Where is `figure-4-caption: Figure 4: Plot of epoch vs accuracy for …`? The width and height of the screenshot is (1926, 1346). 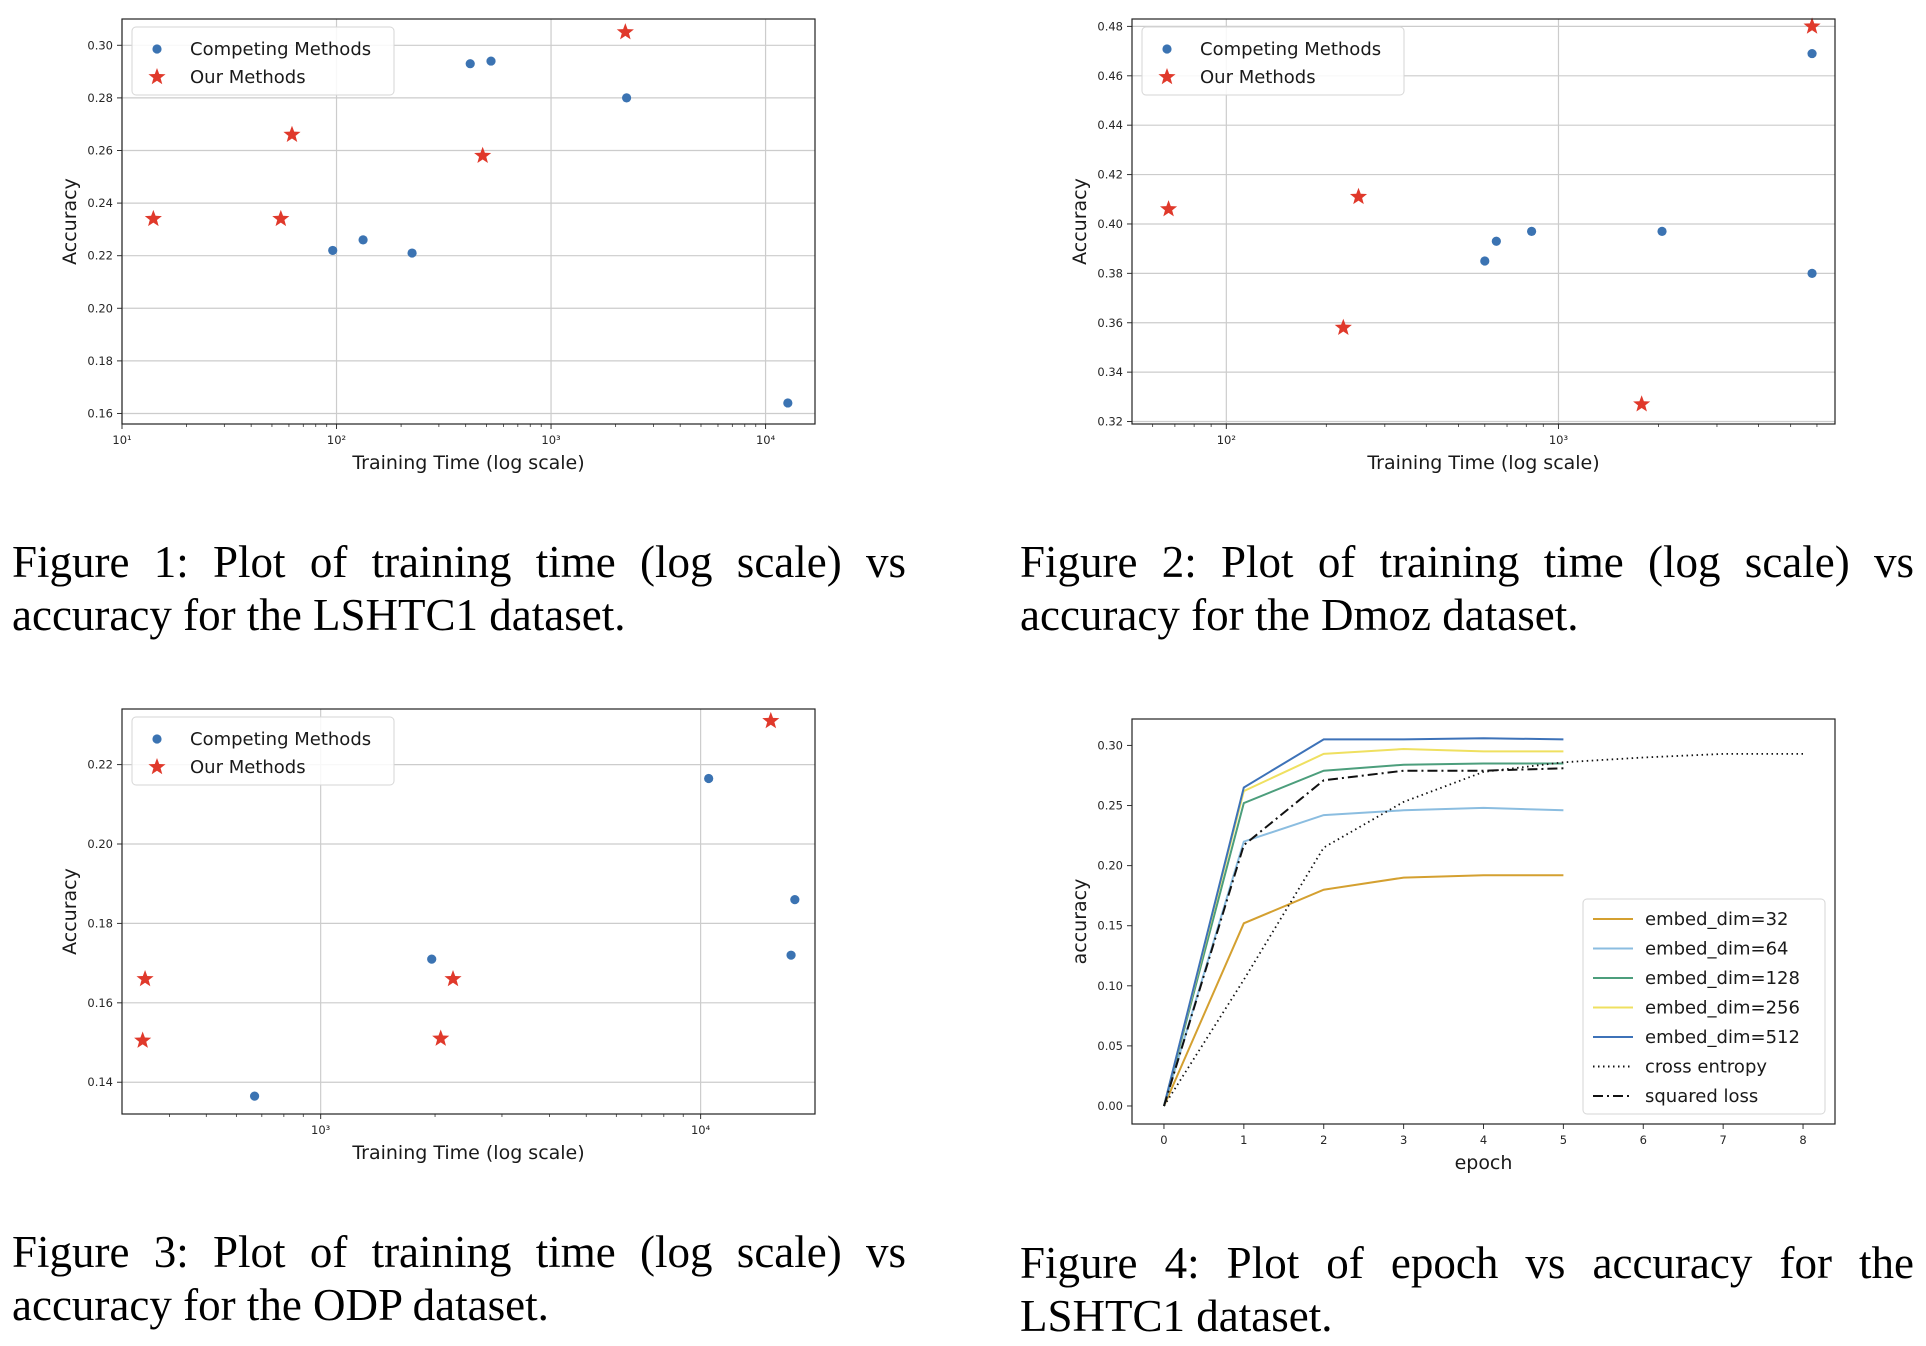
figure-4-caption: Figure 4: Plot of epoch vs accuracy for … is located at coordinates (1467, 1289).